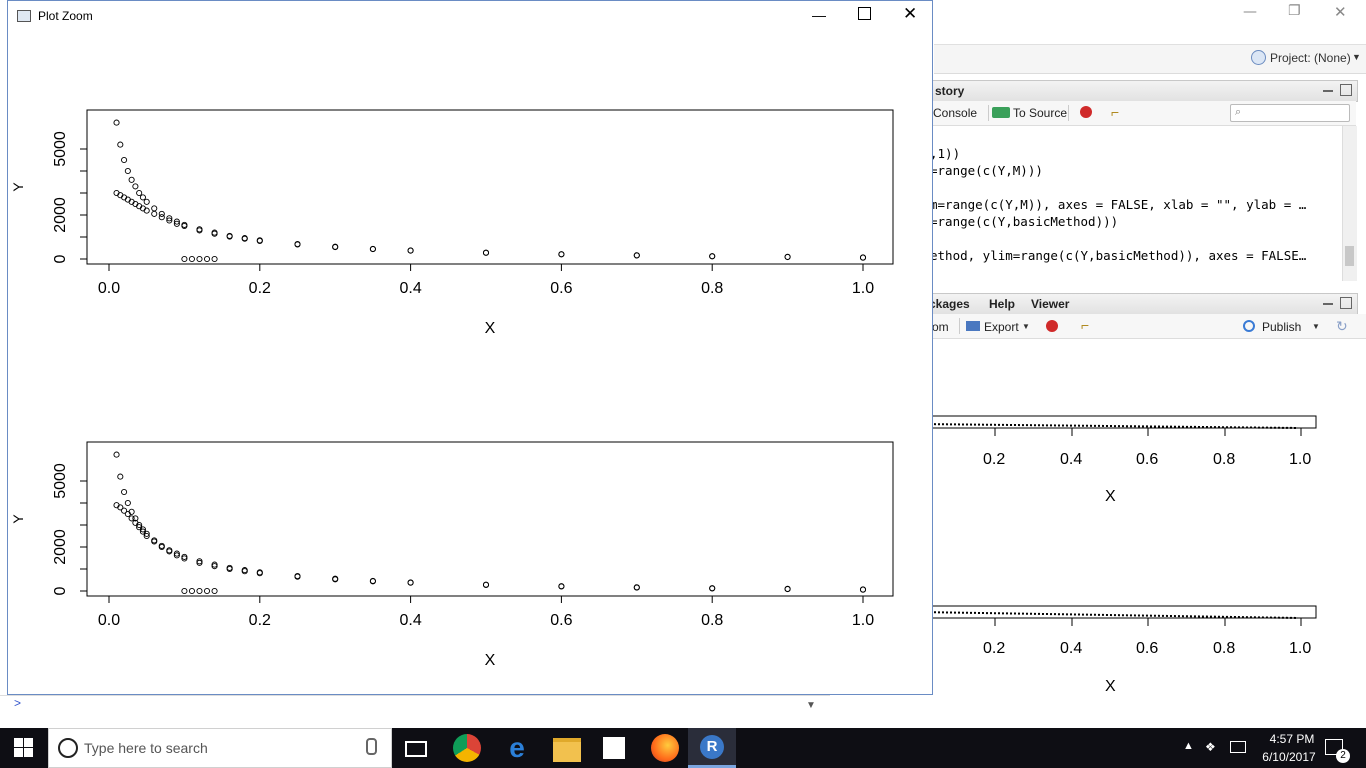 The width and height of the screenshot is (1366, 768). I want to click on firefox-icon, so click(665, 748).